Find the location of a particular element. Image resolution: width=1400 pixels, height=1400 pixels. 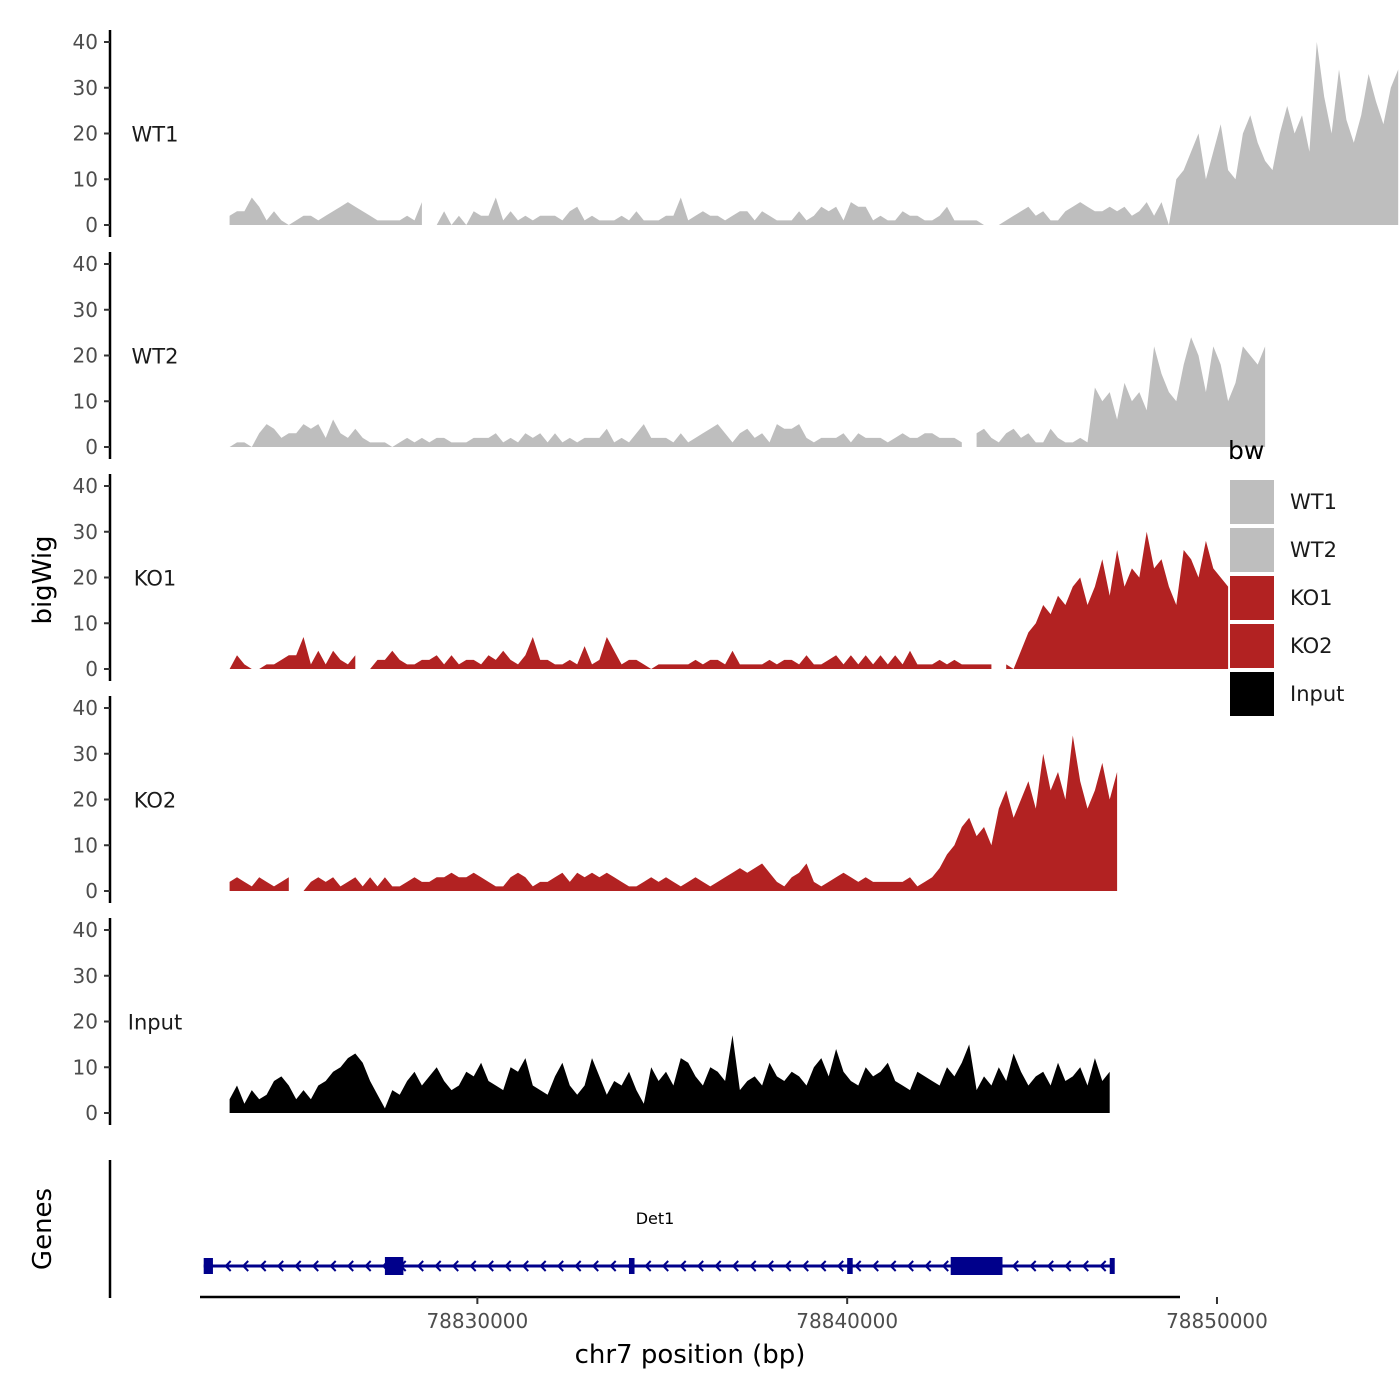

track-wt1: 0 10 20 30 40 WT1 is located at coordinates (736, 133).